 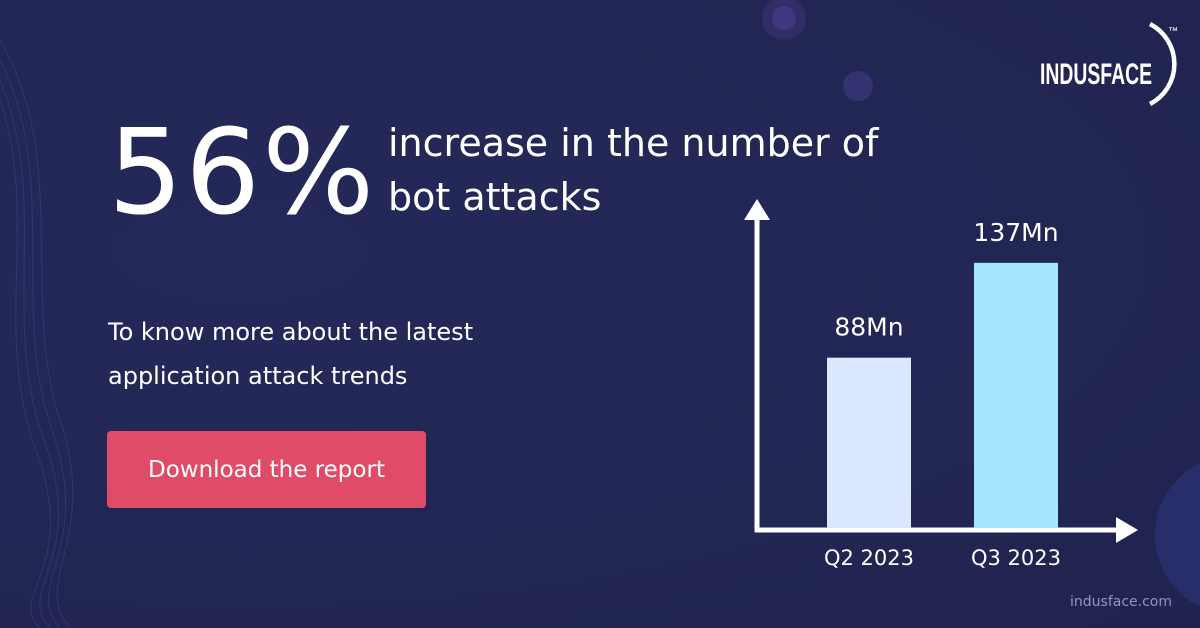 What do you see at coordinates (868, 327) in the screenshot?
I see `bar-value-label: 88Mn` at bounding box center [868, 327].